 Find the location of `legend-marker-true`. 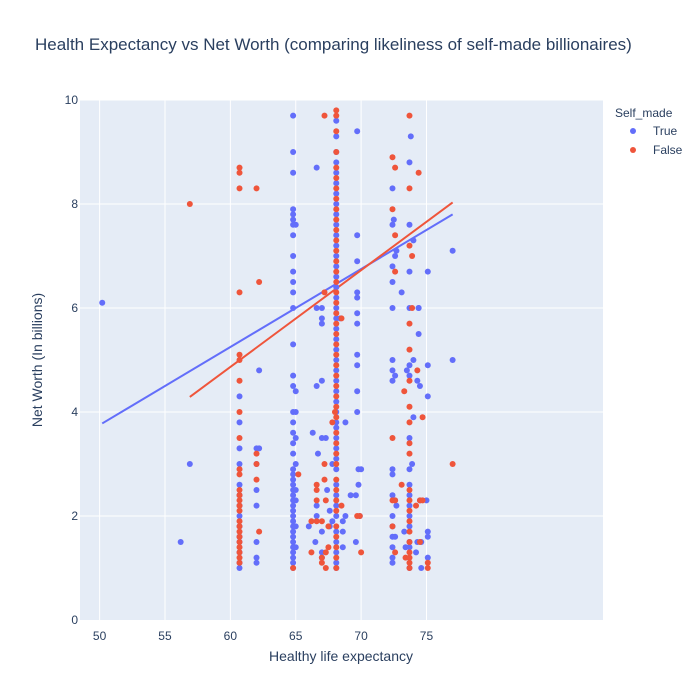

legend-marker-true is located at coordinates (633, 131).